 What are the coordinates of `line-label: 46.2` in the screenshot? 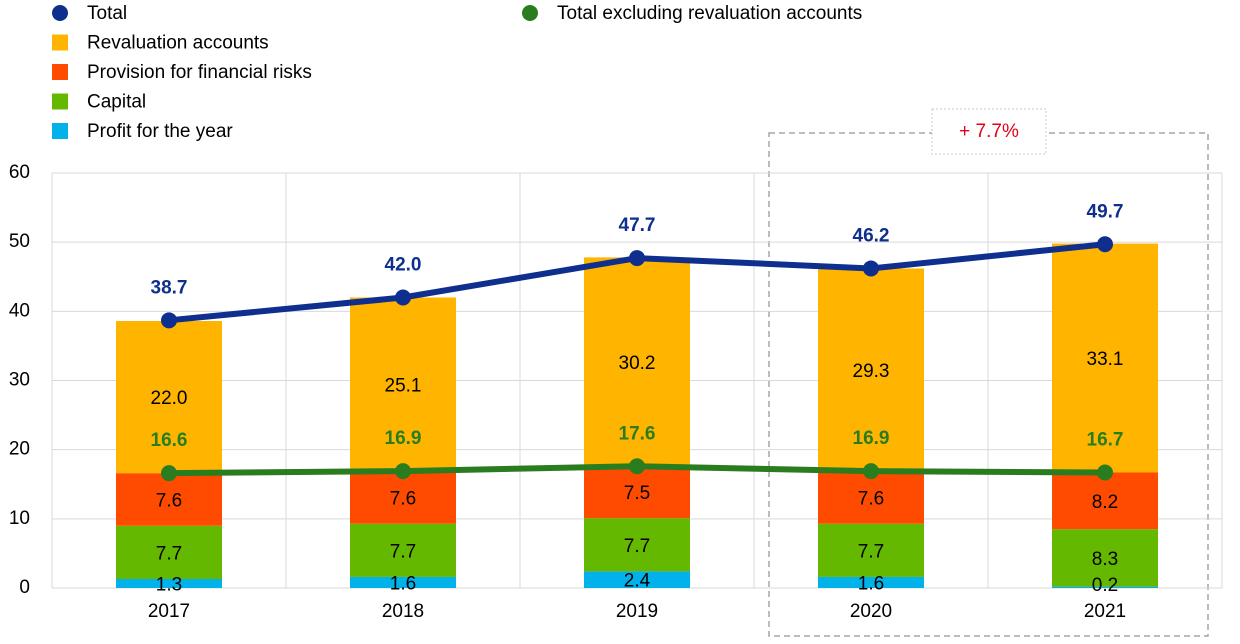 It's located at (871, 235).